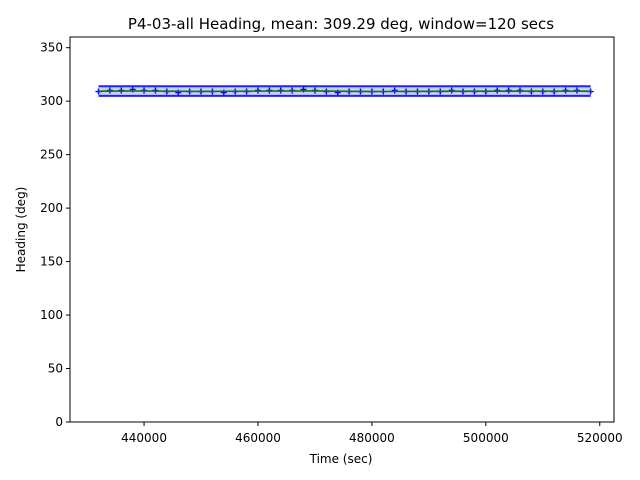 The width and height of the screenshot is (640, 480). Describe the element at coordinates (55, 235) in the screenshot. I see `y-axis-ticks: 0 50 100 150 200 250 300 350` at that location.